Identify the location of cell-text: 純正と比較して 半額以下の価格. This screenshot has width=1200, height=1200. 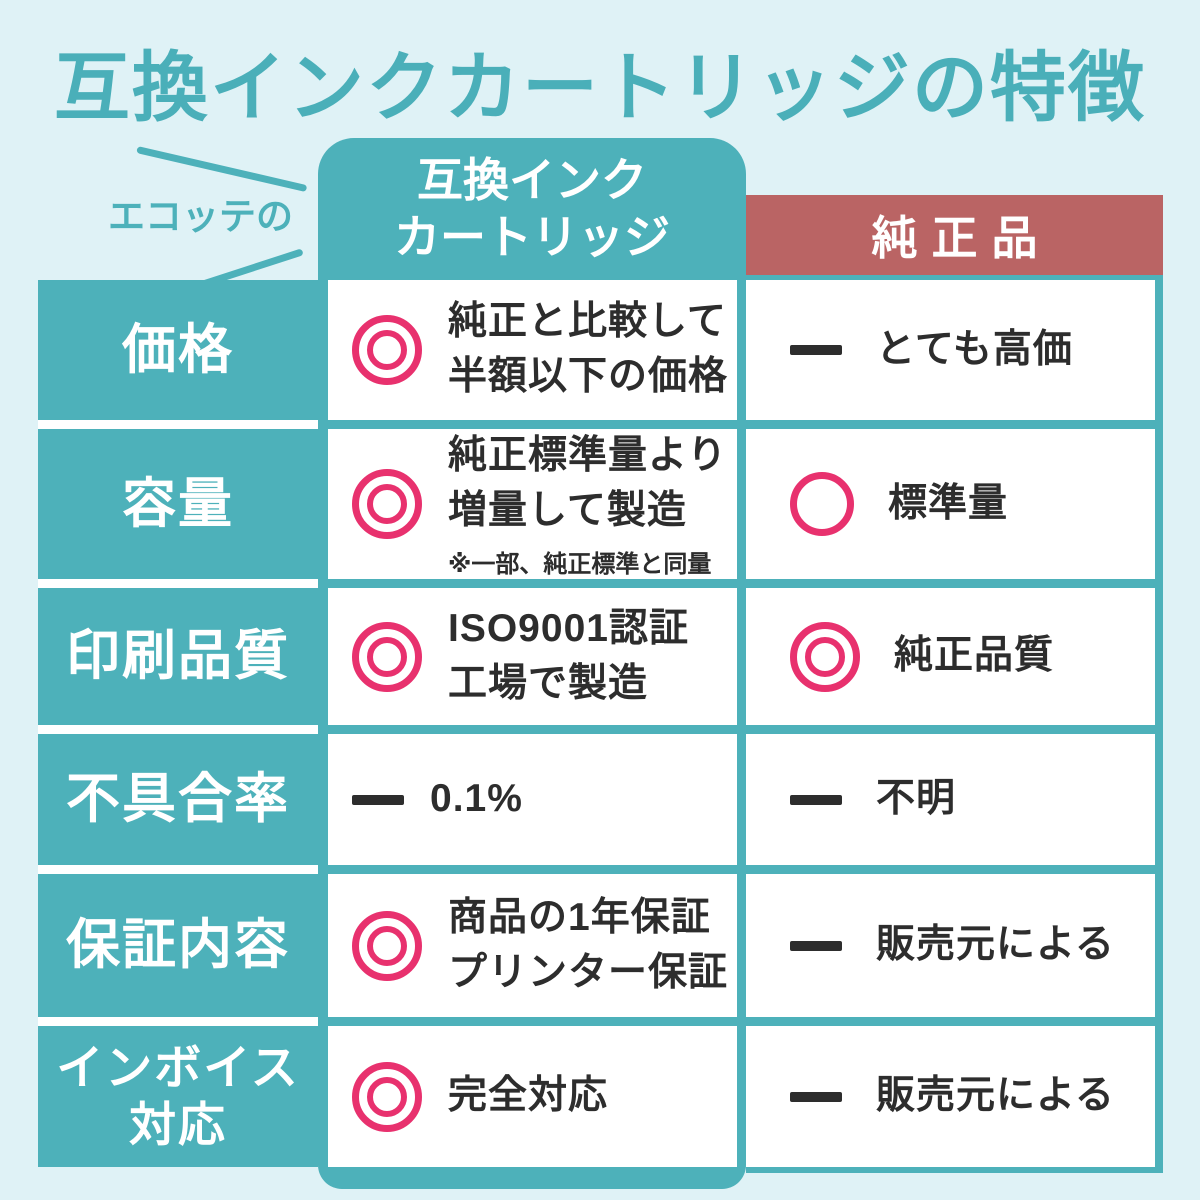
(588, 349).